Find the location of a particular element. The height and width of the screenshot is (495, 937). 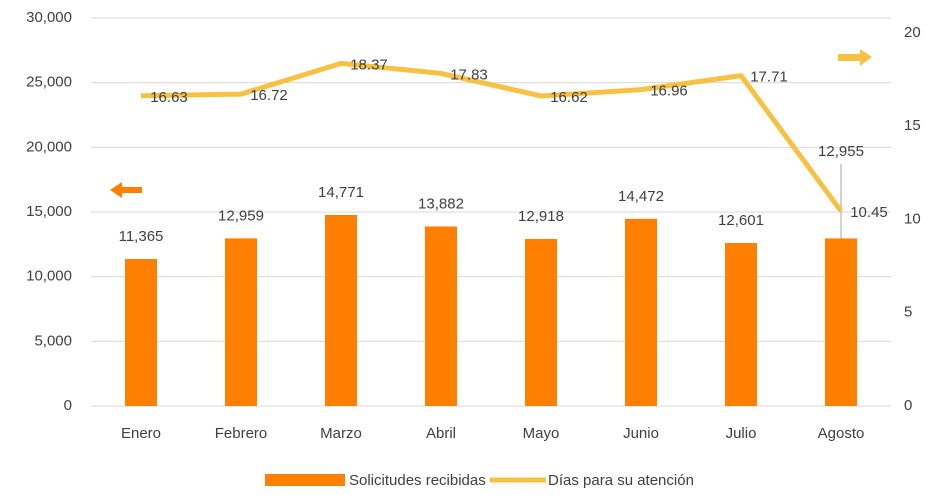

bar-value-label: 14,472 is located at coordinates (641, 196).